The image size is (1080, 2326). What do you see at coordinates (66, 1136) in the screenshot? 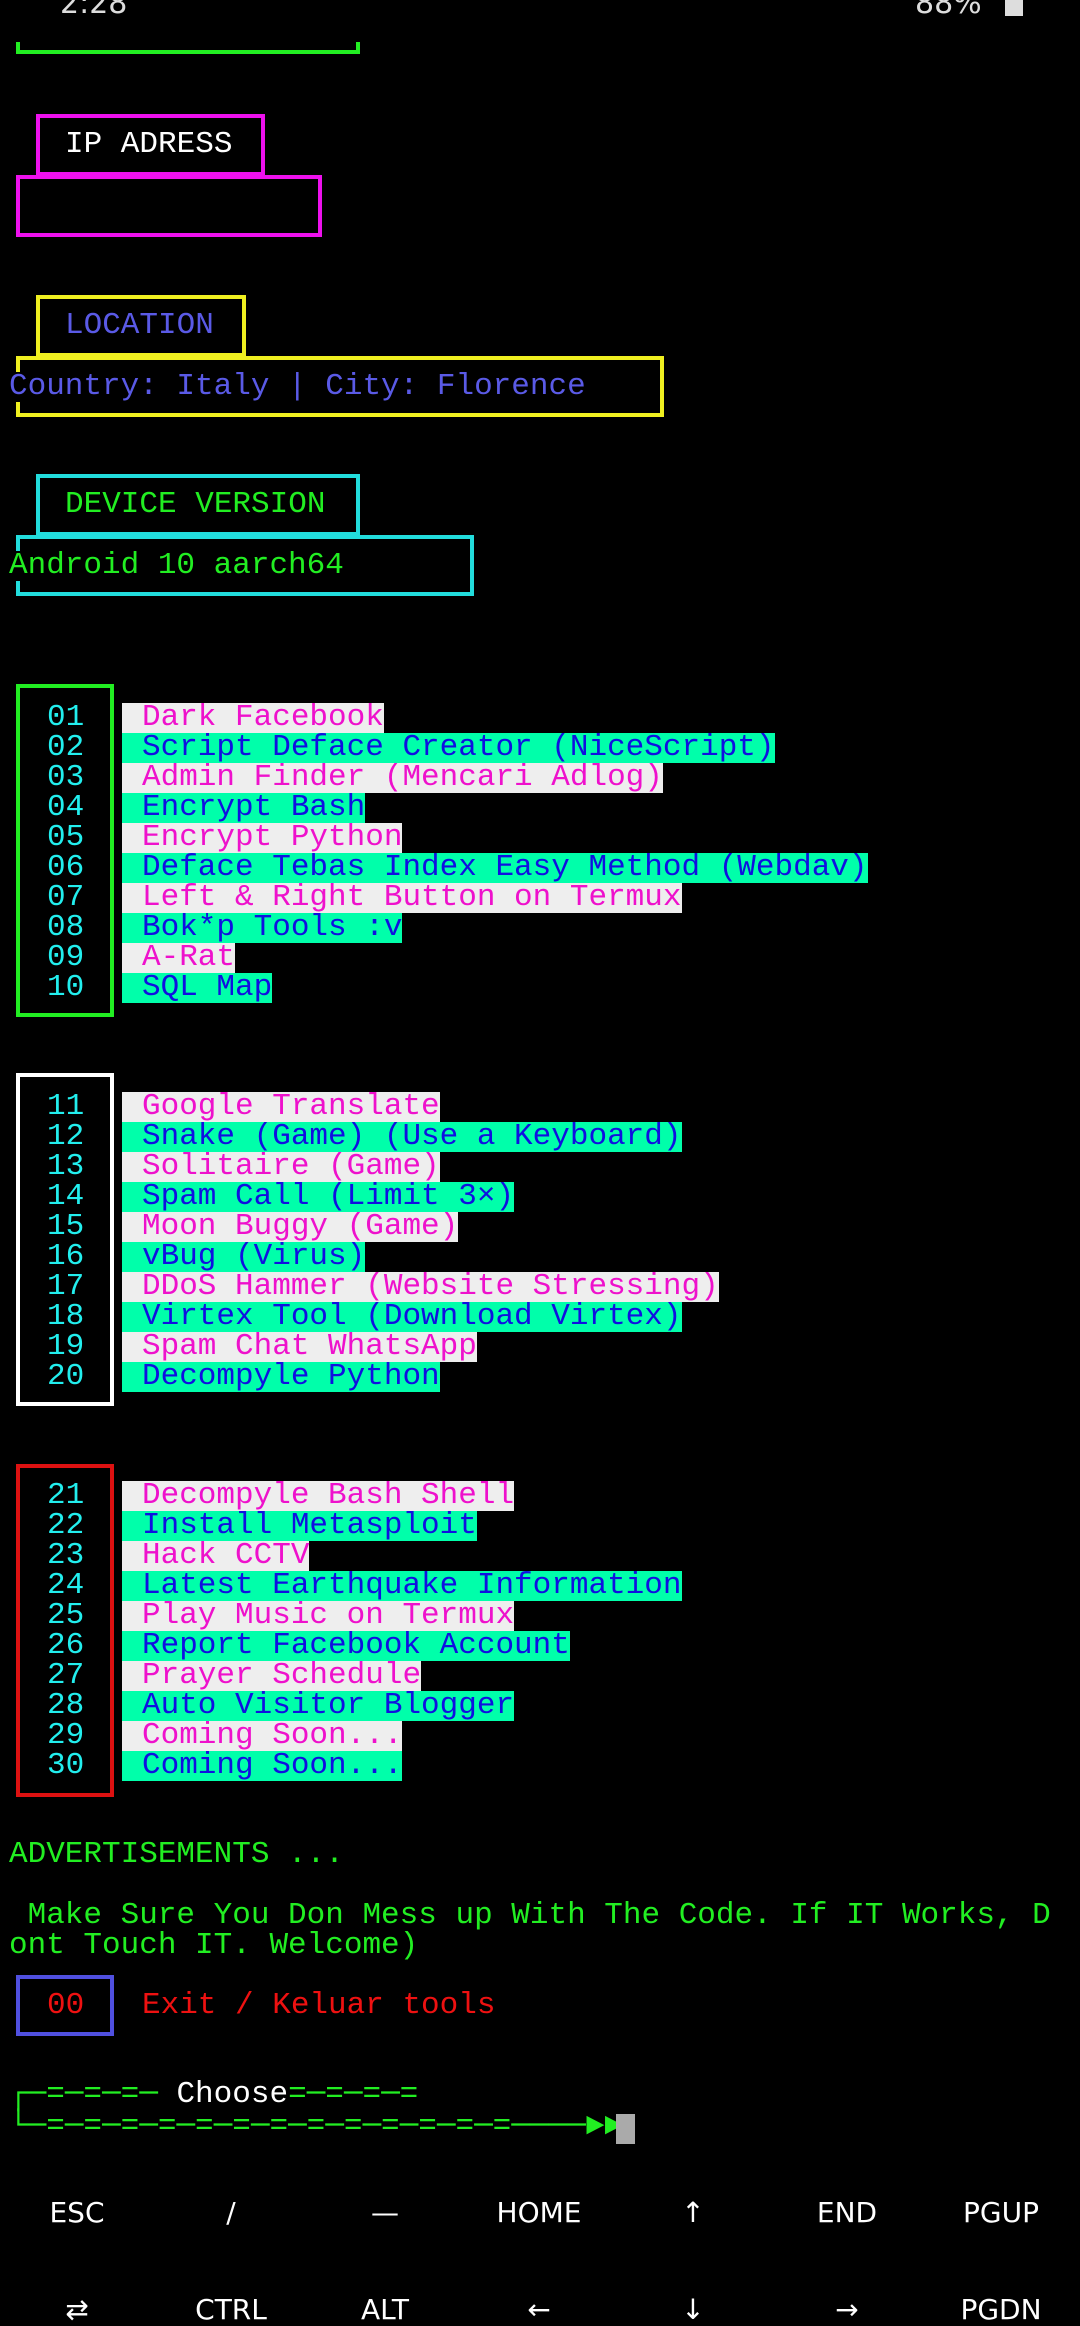
I see `menu-item-number: 12` at bounding box center [66, 1136].